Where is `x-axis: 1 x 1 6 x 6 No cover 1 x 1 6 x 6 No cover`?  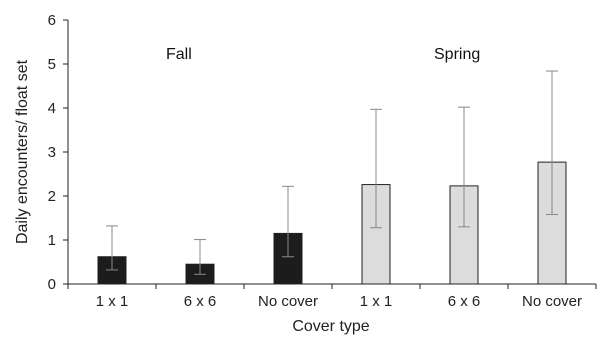 x-axis: 1 x 1 6 x 6 No cover 1 x 1 6 x 6 No cover is located at coordinates (332, 296).